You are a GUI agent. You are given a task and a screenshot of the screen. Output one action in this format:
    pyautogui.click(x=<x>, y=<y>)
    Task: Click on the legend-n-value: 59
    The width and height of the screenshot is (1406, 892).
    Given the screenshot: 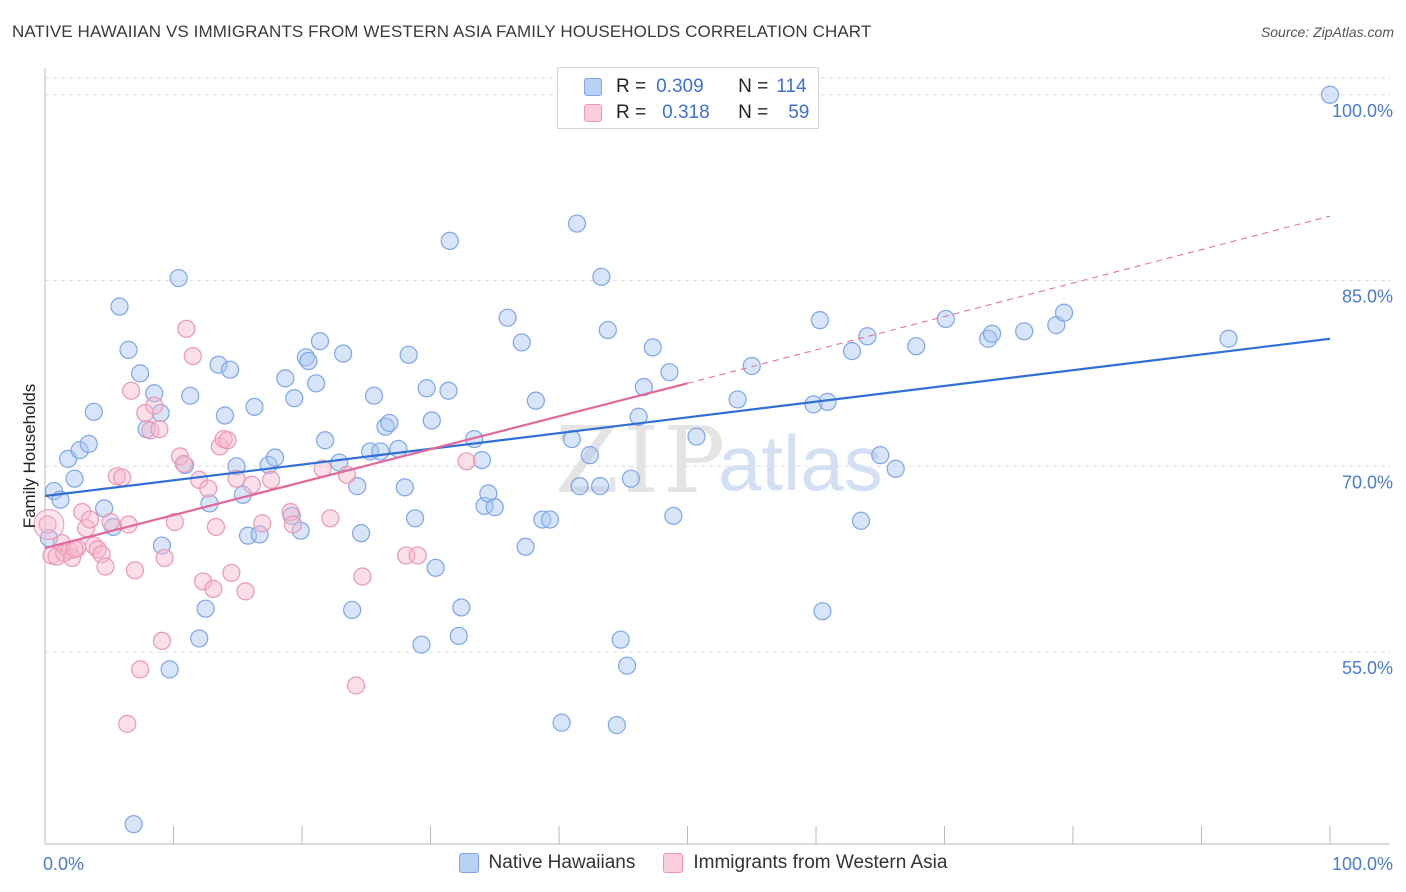 What is the action you would take?
    pyautogui.click(x=799, y=112)
    